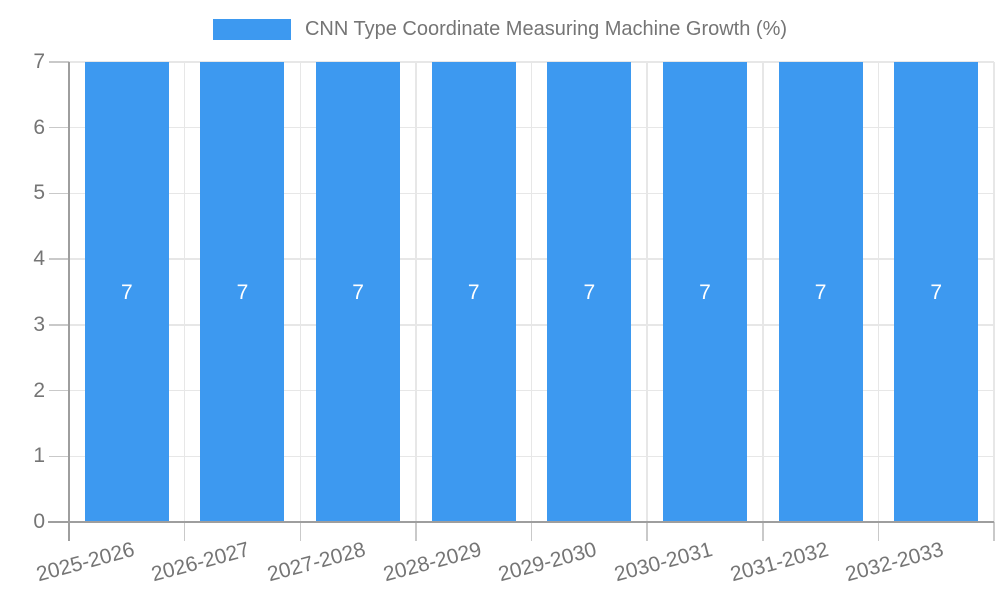 The width and height of the screenshot is (1000, 600). I want to click on y-axis-label: 7, so click(39, 61).